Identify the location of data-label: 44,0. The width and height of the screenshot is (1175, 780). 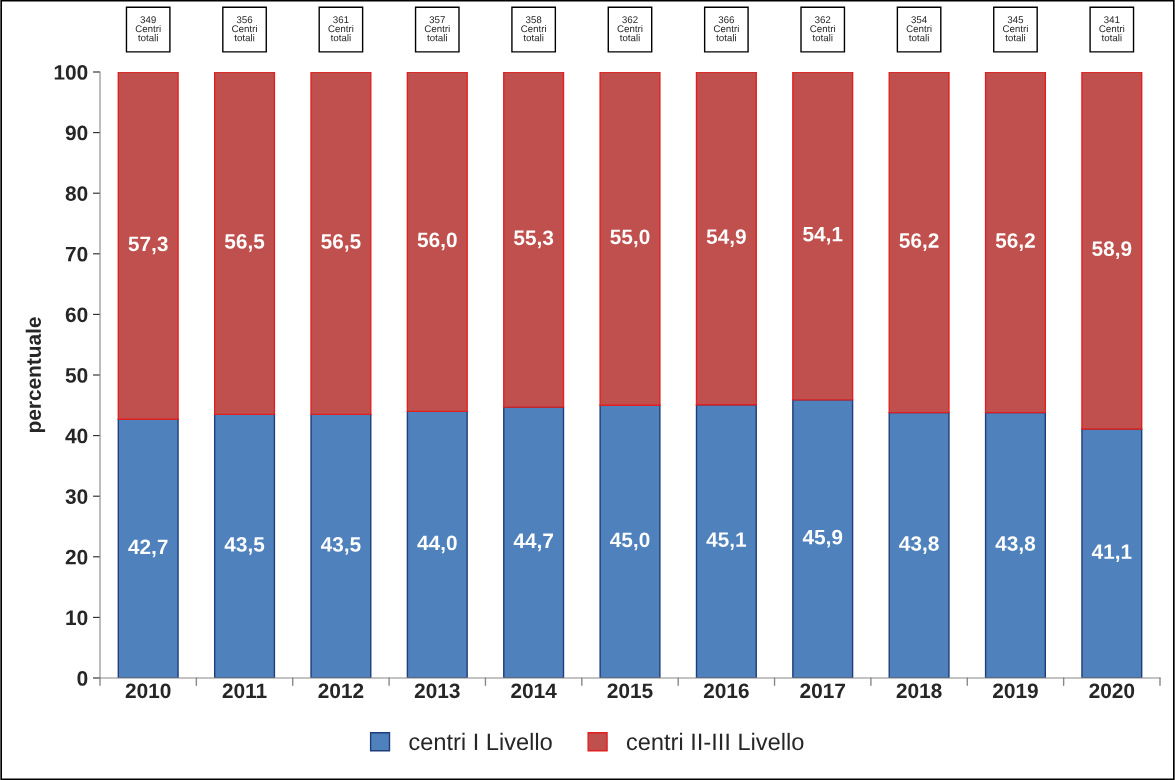
(437, 544).